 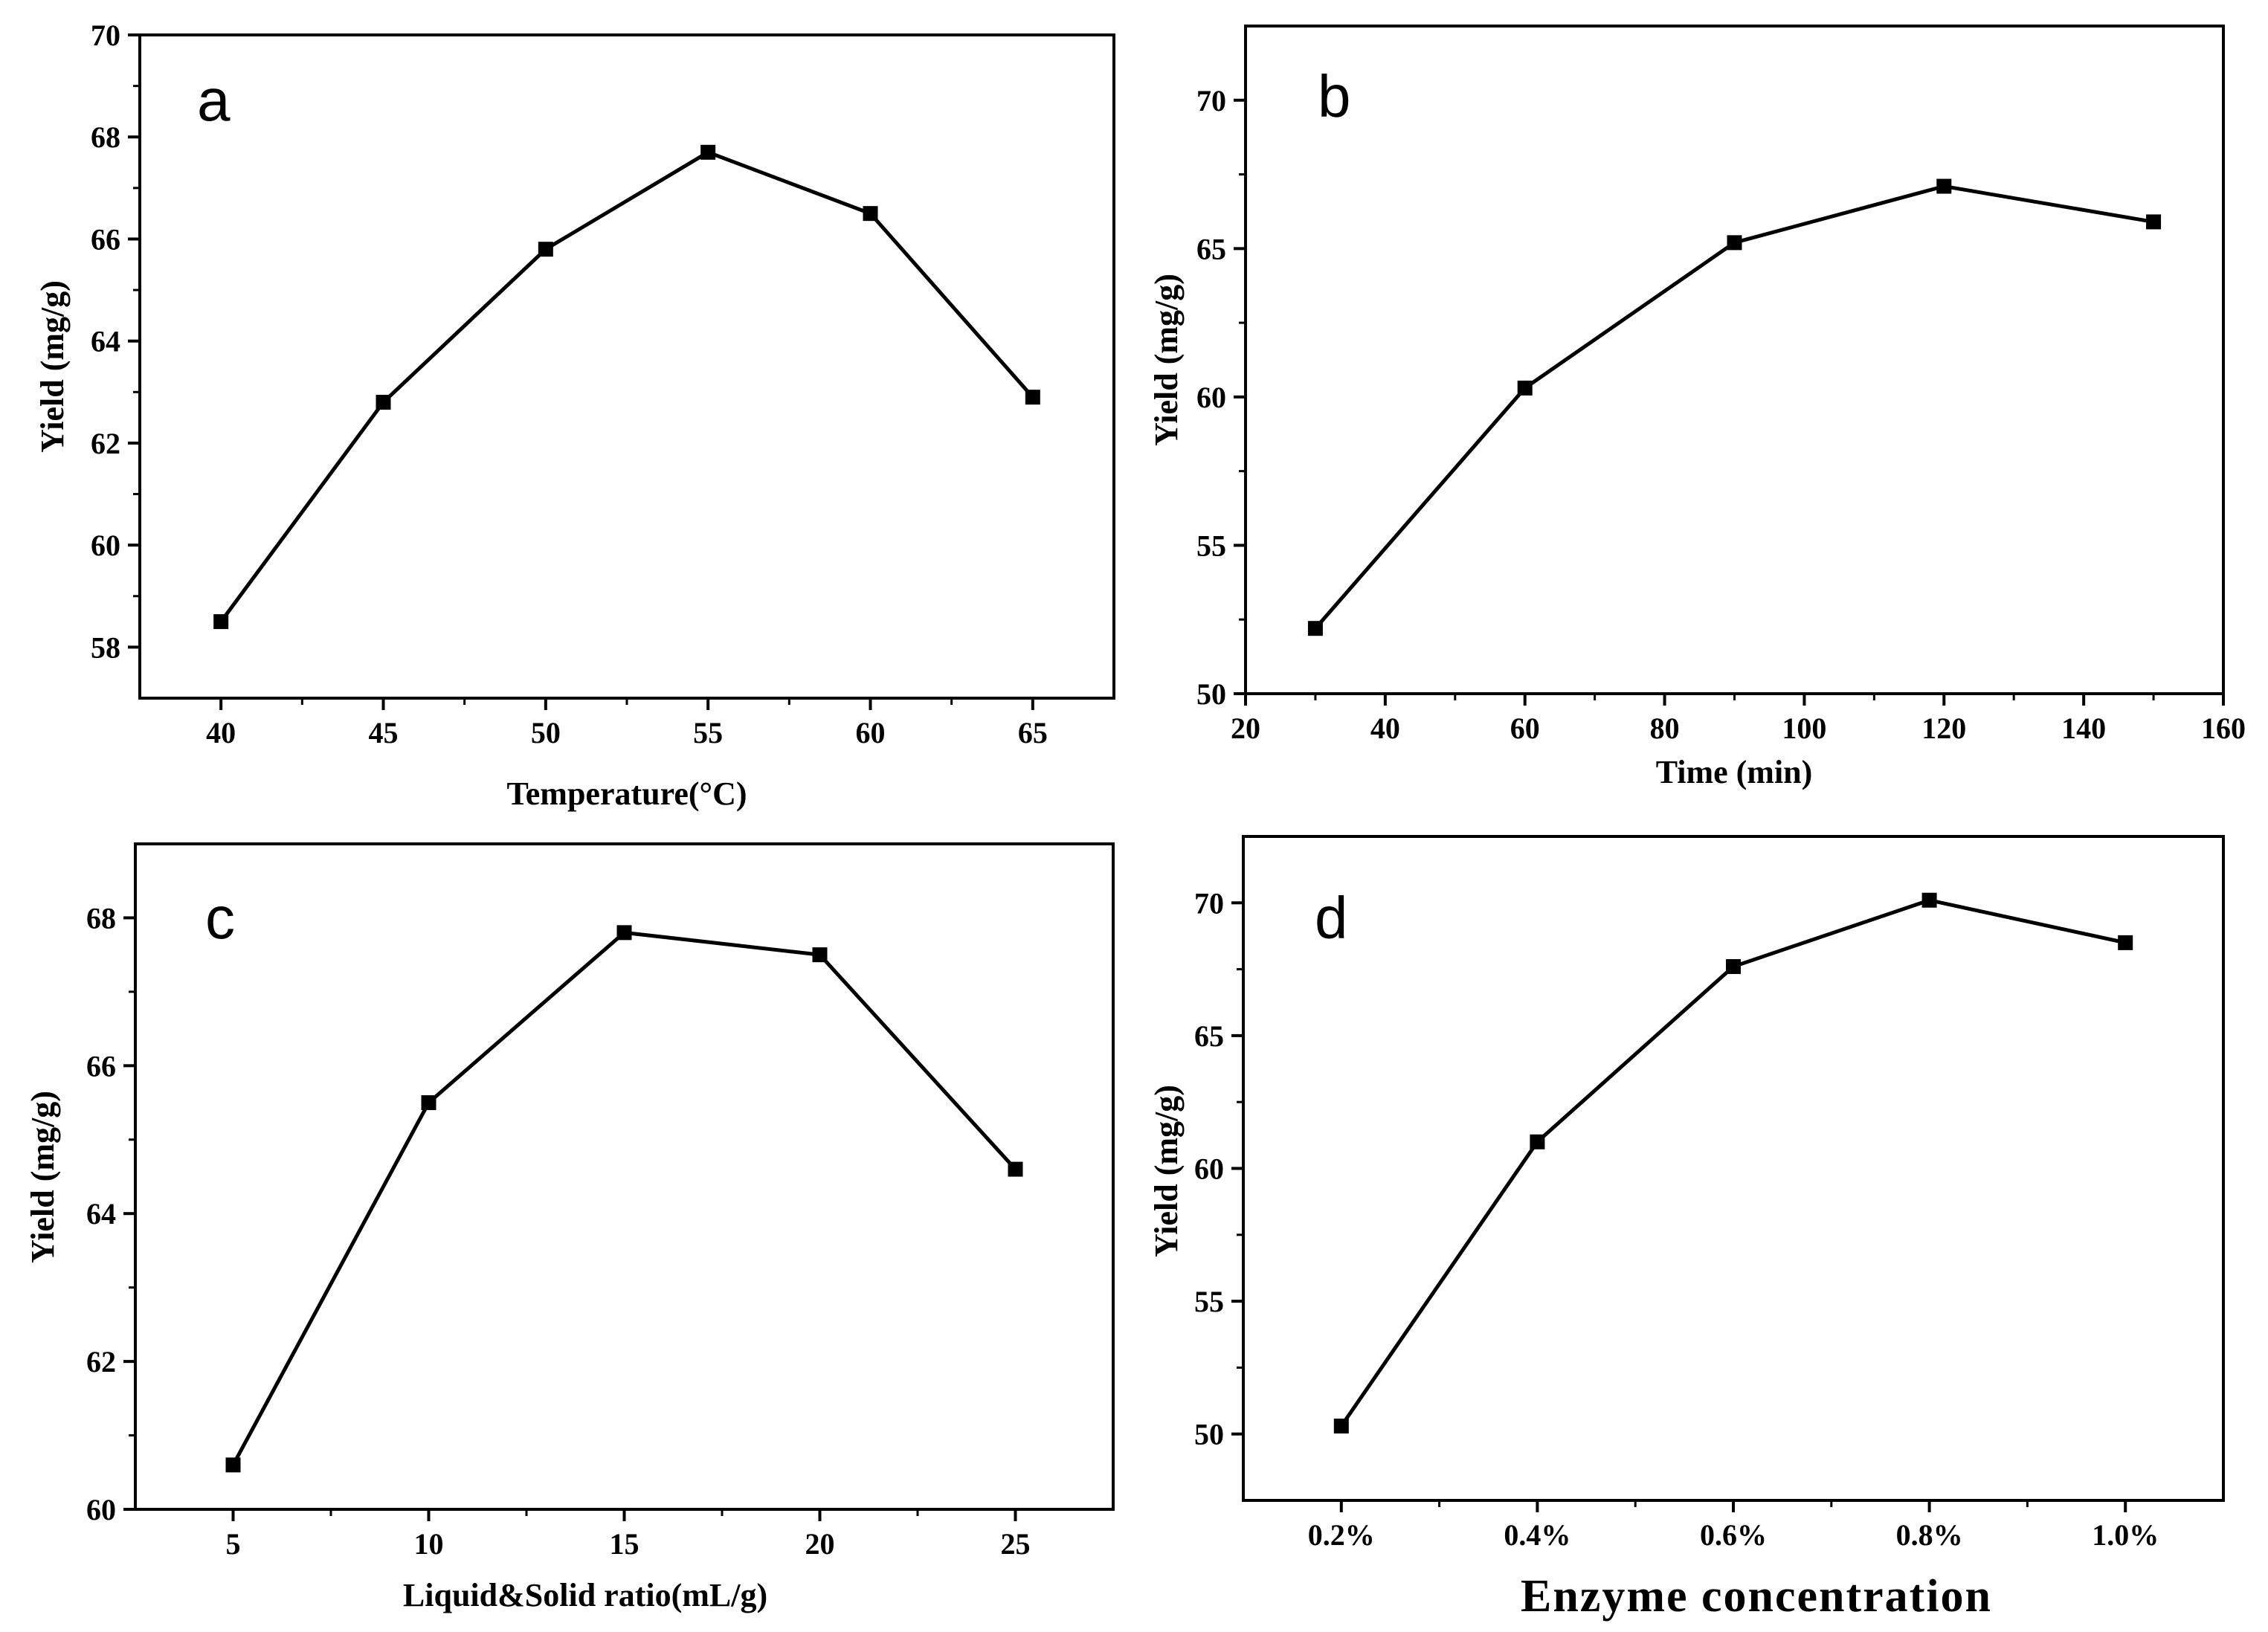 I want to click on panel-b-x-tick-label: 40, so click(x=1385, y=728).